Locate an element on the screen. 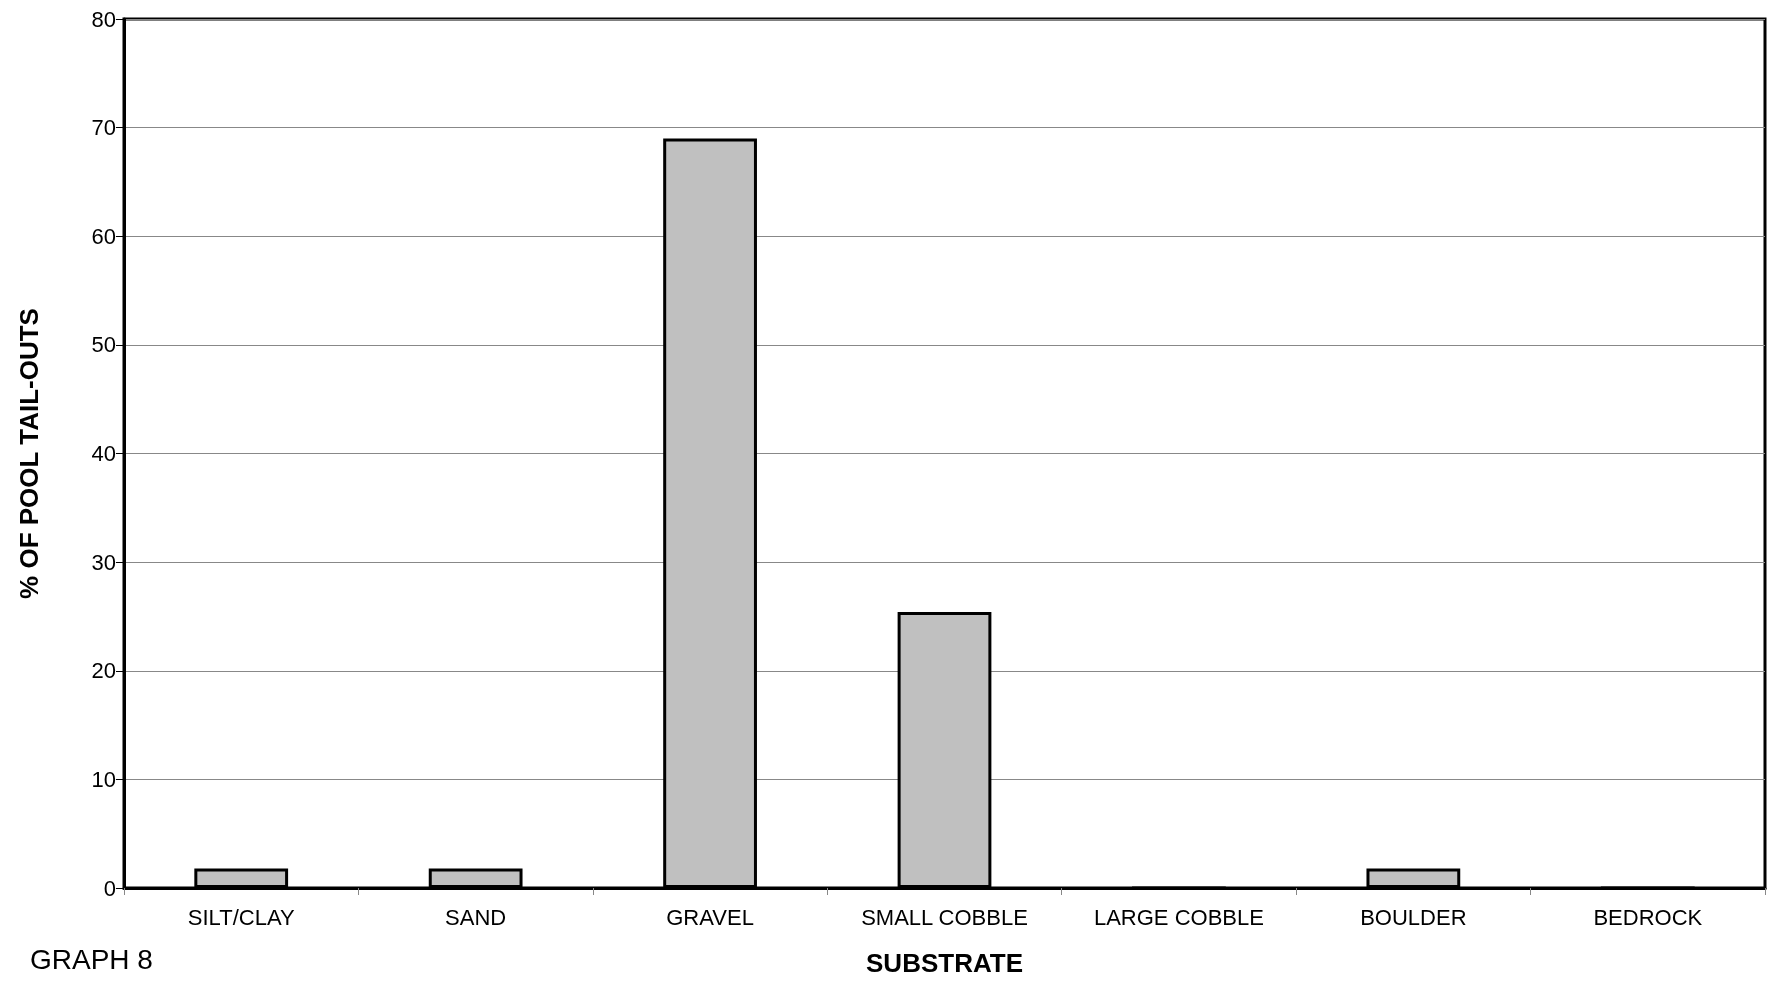 The image size is (1773, 981). x-tick-label: GRAVEL is located at coordinates (710, 917).